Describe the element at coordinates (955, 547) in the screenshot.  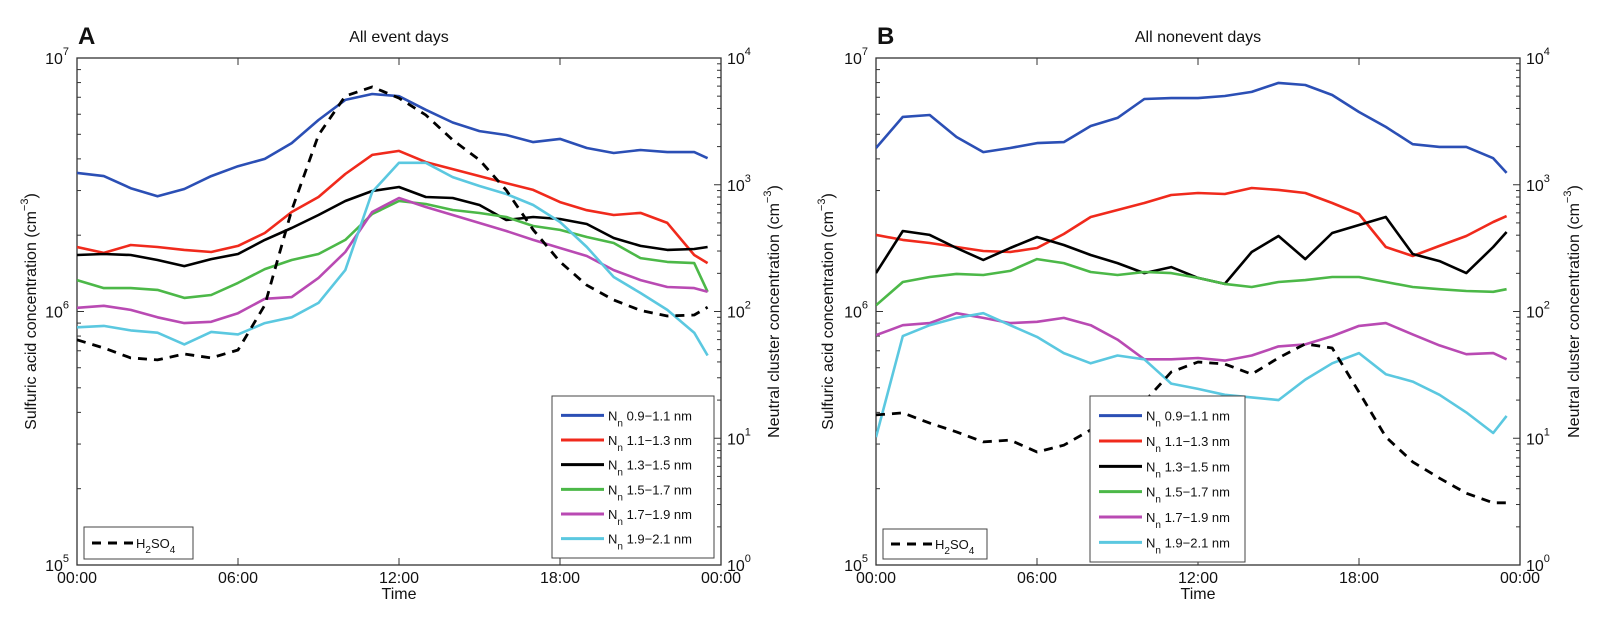
I see `legend-label: H2SO4` at that location.